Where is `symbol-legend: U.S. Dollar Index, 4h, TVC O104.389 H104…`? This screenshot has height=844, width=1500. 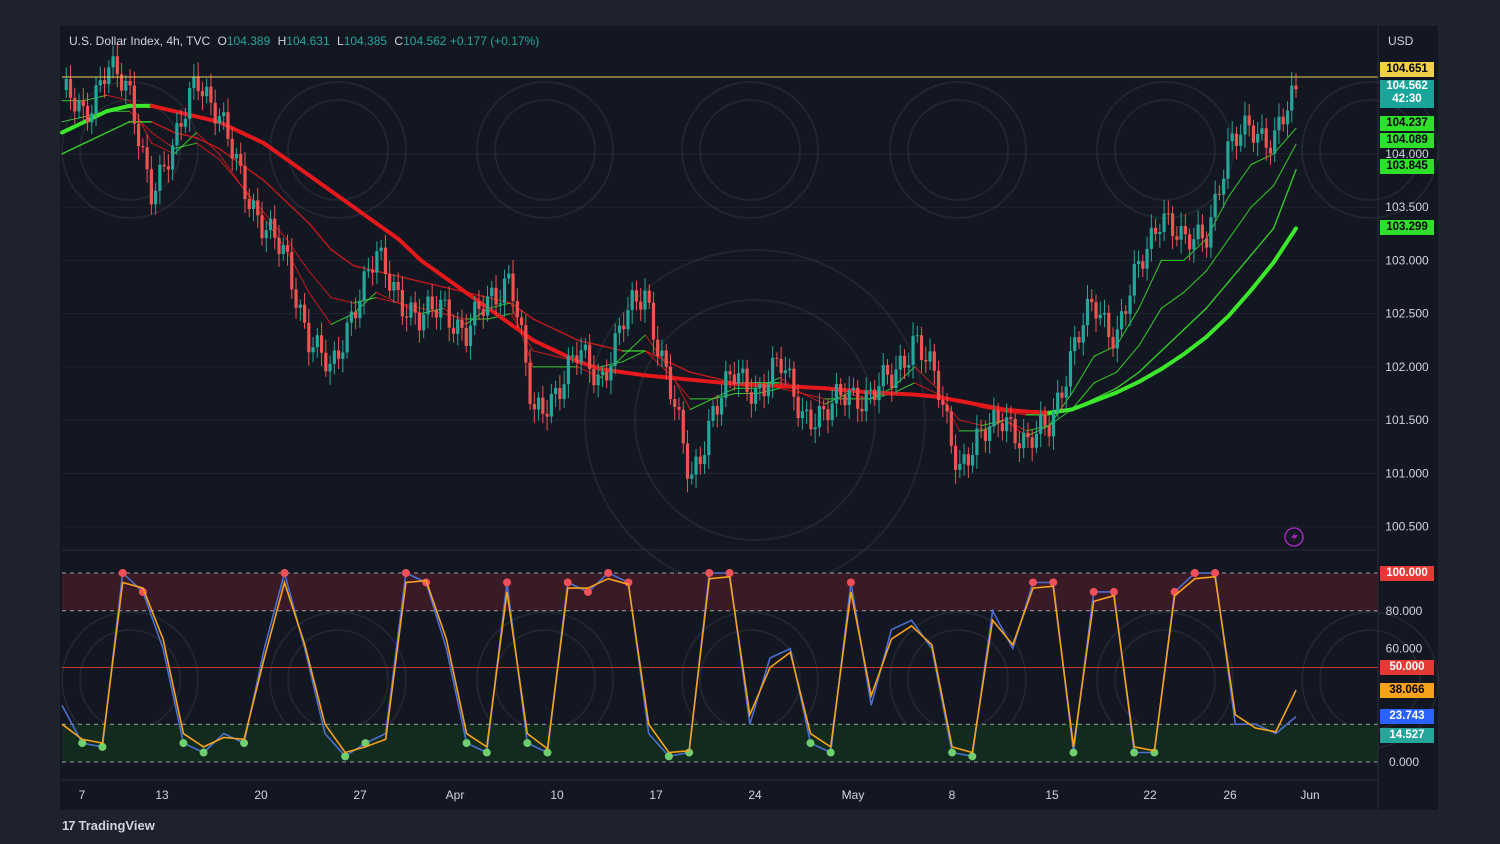
symbol-legend: U.S. Dollar Index, 4h, TVC O104.389 H104… is located at coordinates (304, 41).